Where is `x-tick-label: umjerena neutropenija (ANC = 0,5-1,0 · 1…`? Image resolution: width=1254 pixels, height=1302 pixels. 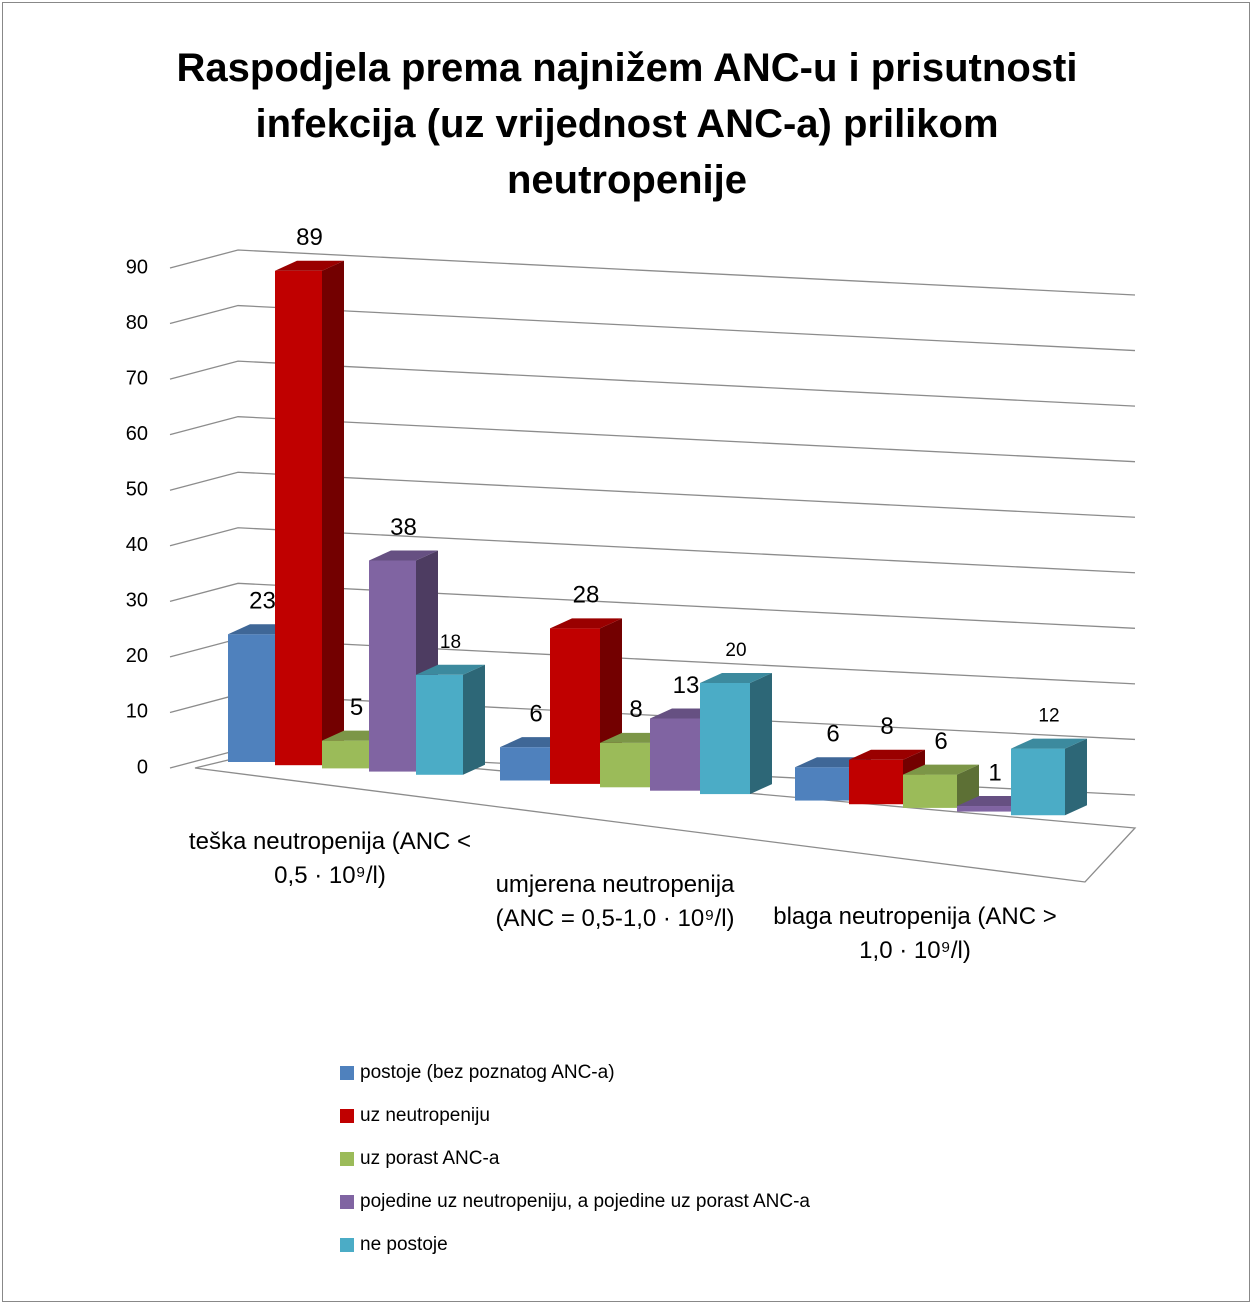 x-tick-label: umjerena neutropenija (ANC = 0,5-1,0 · 1… is located at coordinates (615, 901).